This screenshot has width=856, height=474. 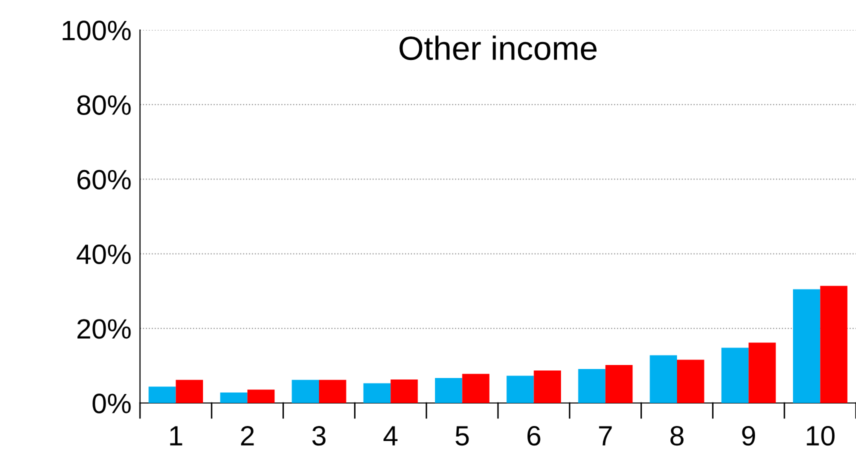 I want to click on x-tick-label: 3, so click(x=319, y=436).